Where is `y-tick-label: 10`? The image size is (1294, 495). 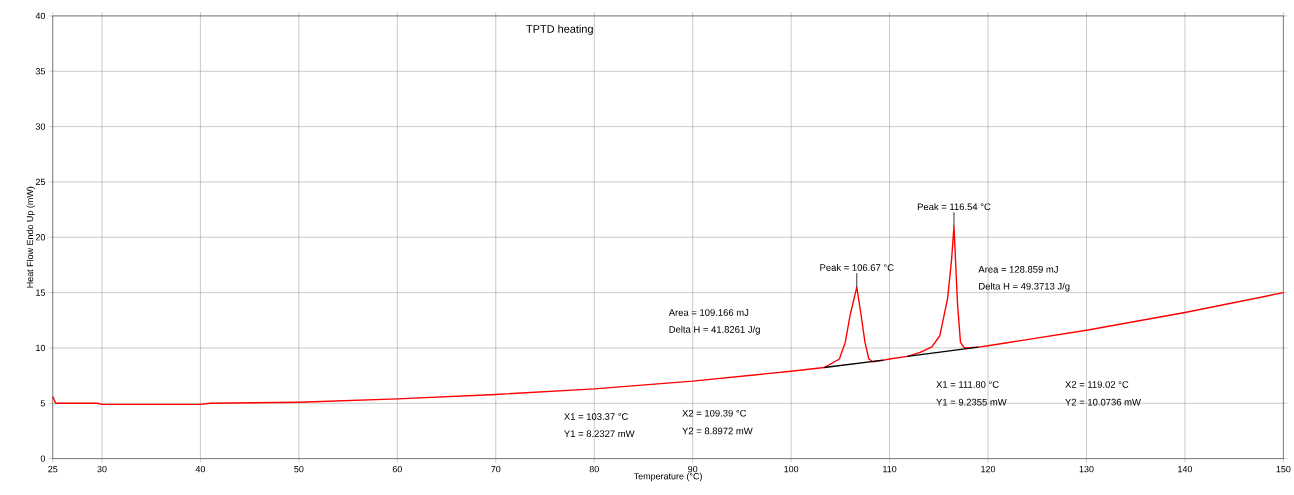
y-tick-label: 10 is located at coordinates (41, 347).